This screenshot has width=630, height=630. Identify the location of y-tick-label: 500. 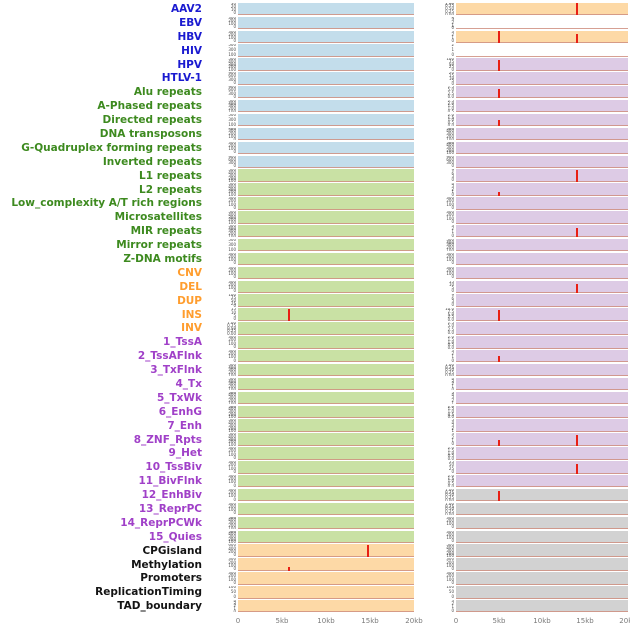
(232, 393).